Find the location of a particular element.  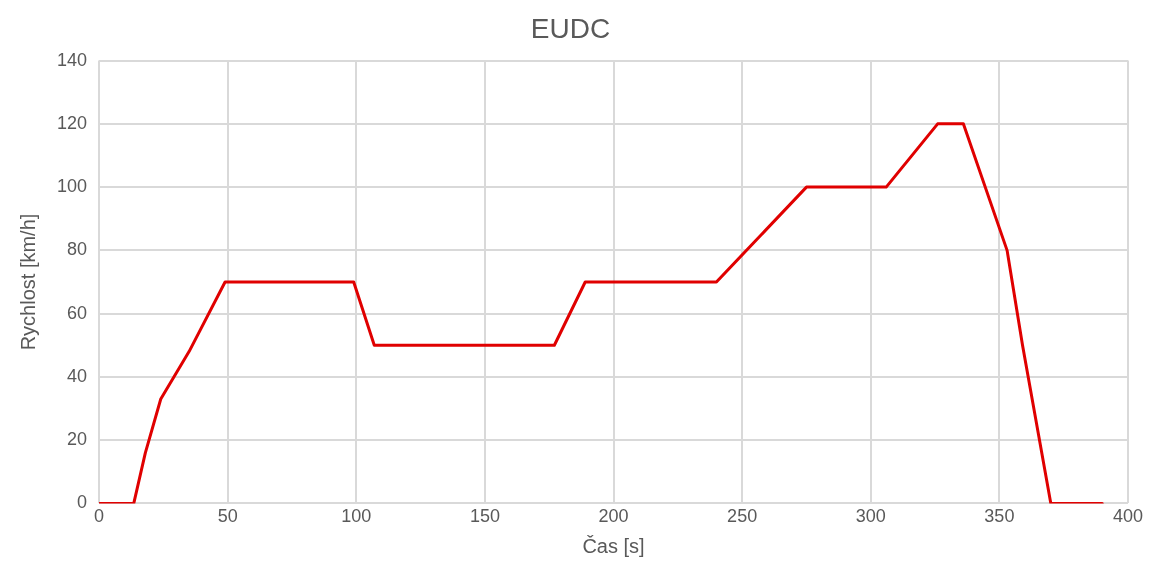

x-tick-label: 100 is located at coordinates (356, 516).